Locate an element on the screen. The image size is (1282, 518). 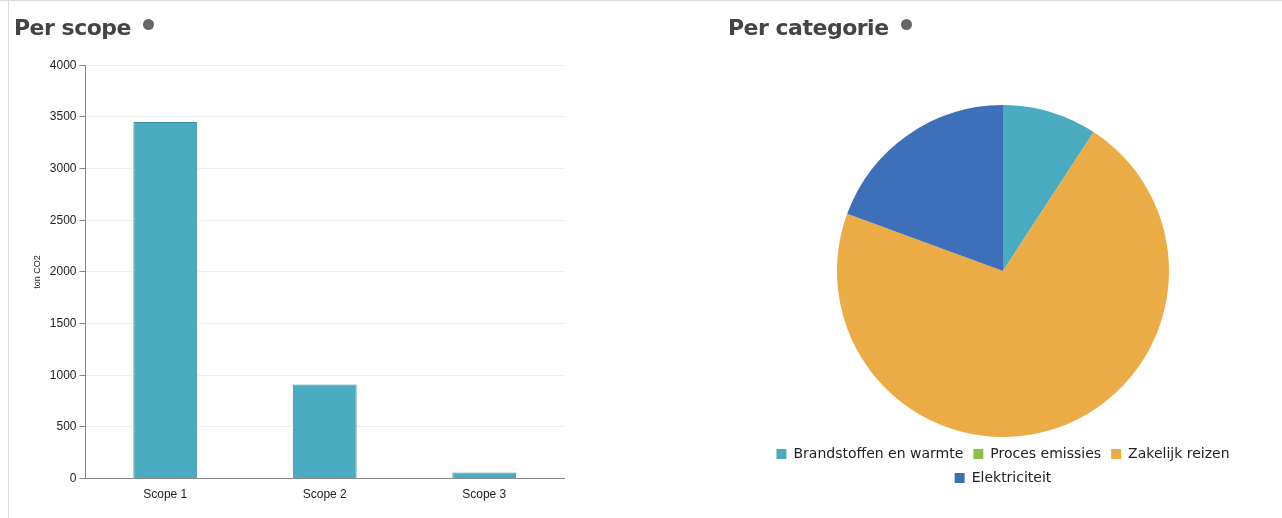
y-tick-label: 1000 is located at coordinates (63, 374).